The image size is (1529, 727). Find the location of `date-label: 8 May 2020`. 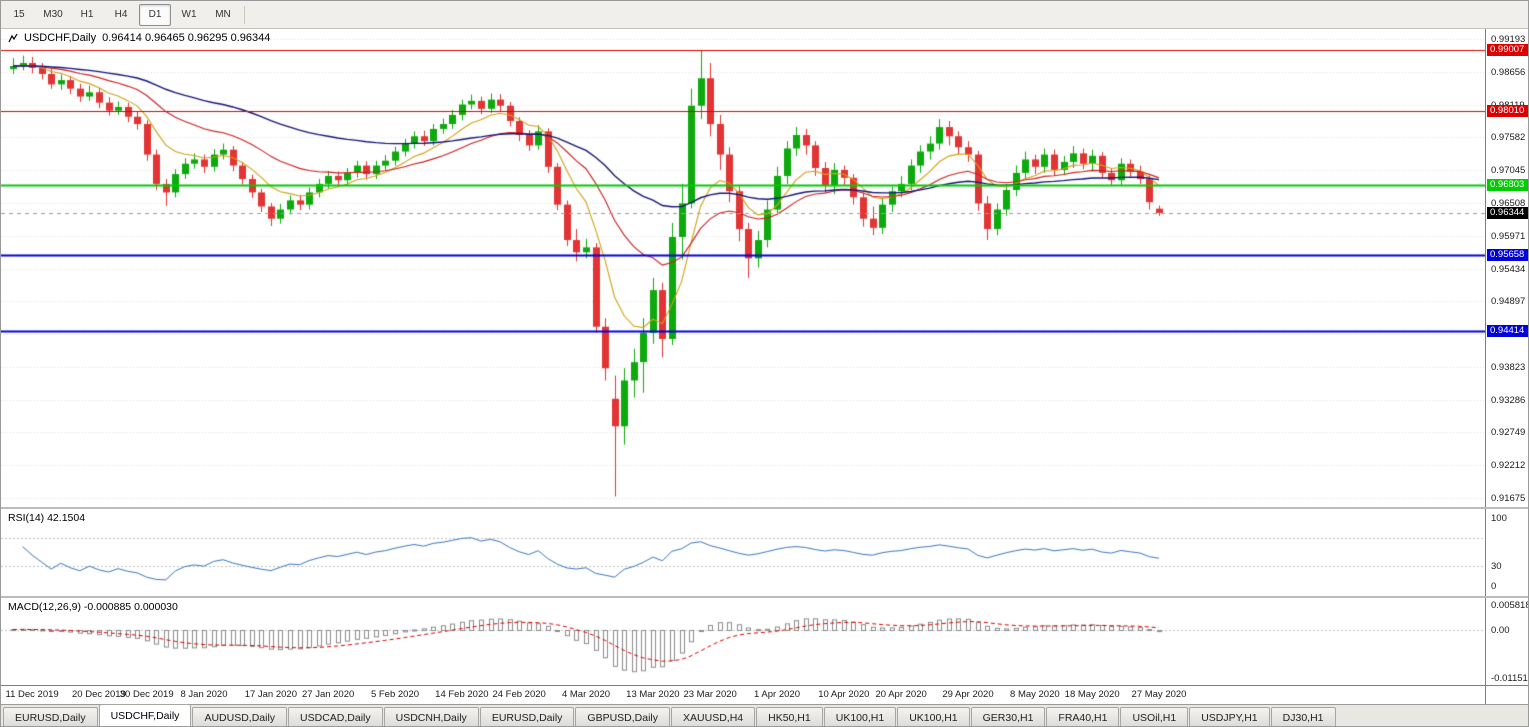

date-label: 8 May 2020 is located at coordinates (1035, 694).